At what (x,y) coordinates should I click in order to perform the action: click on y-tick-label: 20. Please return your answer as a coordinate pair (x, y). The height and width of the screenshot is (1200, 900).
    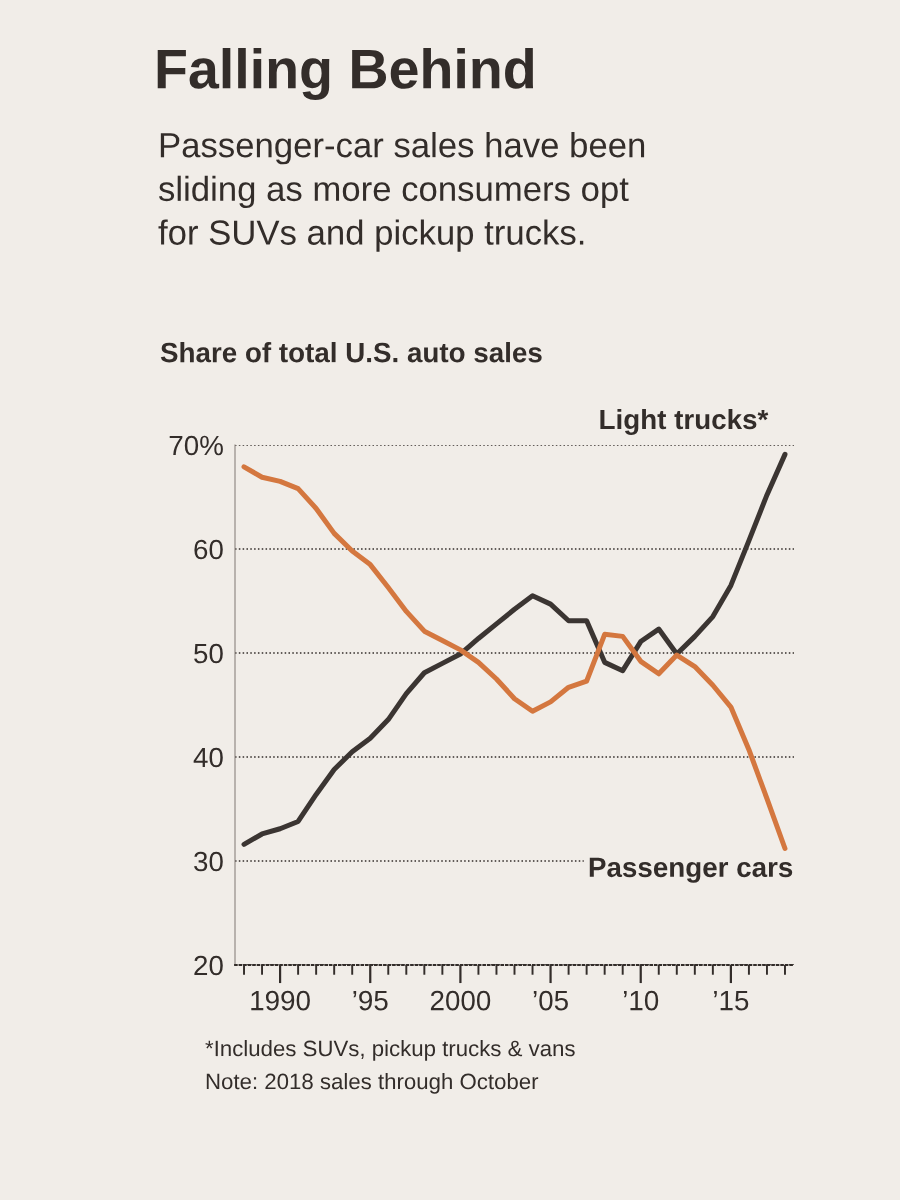
    Looking at the image, I should click on (208, 965).